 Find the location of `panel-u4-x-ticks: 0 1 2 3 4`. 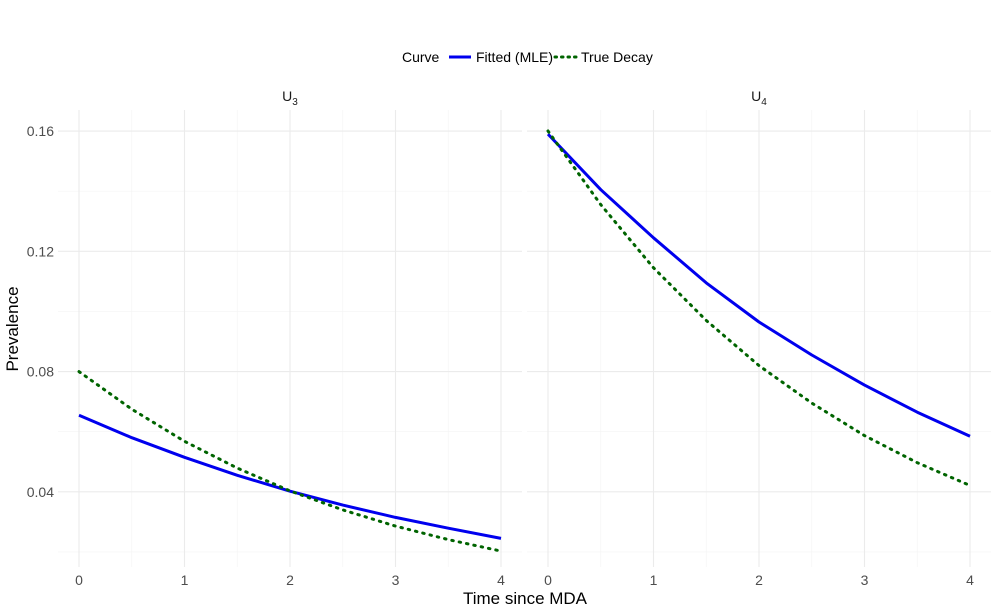

panel-u4-x-ticks: 0 1 2 3 4 is located at coordinates (759, 580).